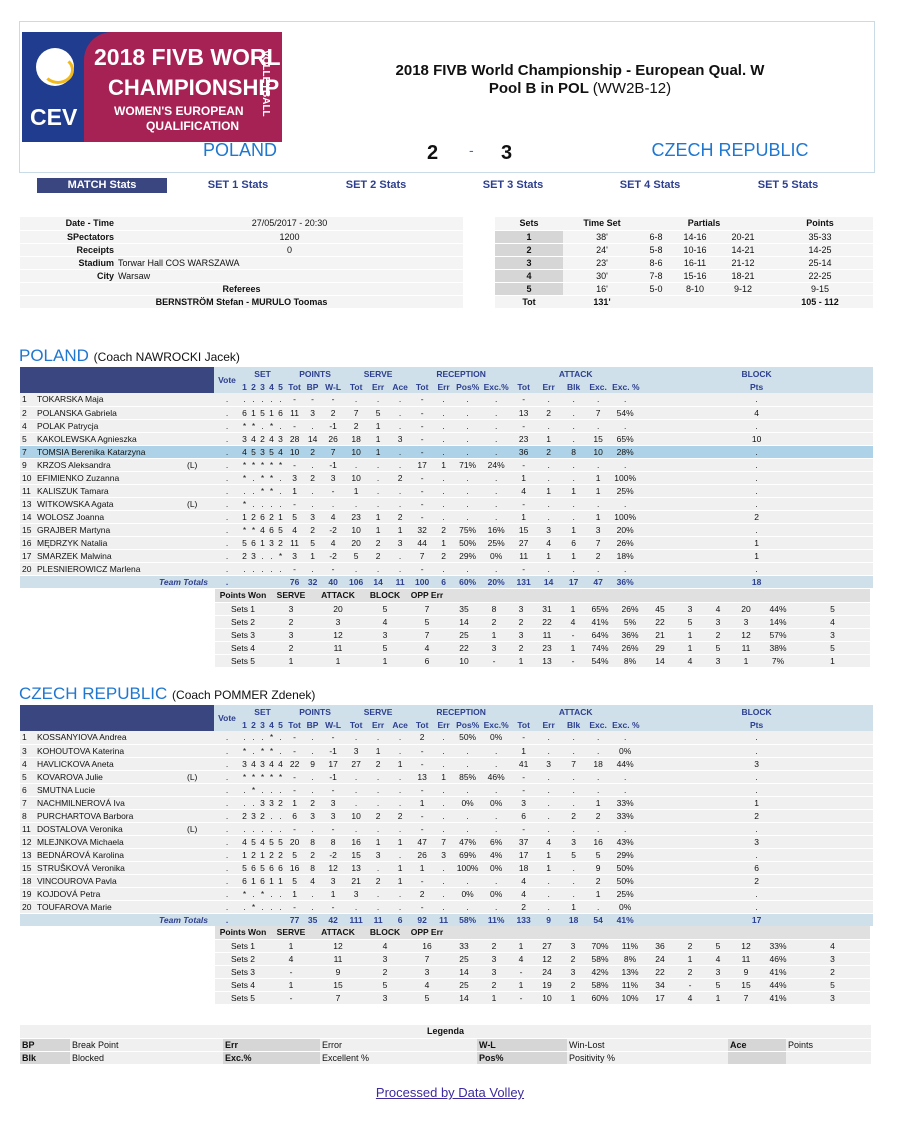 The width and height of the screenshot is (900, 1140). I want to click on breakdown-row: Sets 2 2 3 4 5 14 2 2 22 4 41% 5% 22 5 3 3 14% 4, so click(542, 622).